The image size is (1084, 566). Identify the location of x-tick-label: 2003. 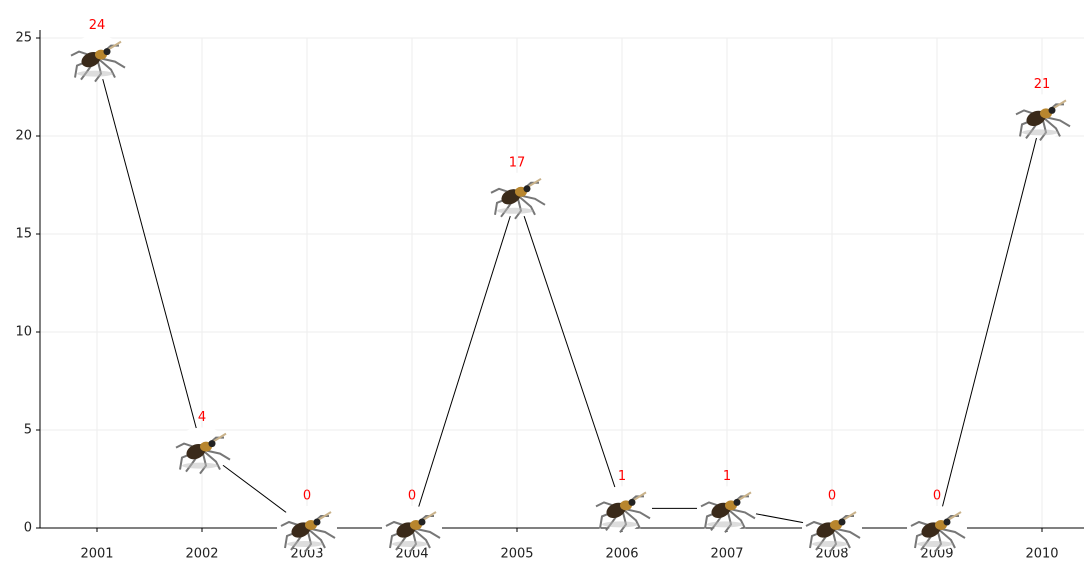
(306, 554).